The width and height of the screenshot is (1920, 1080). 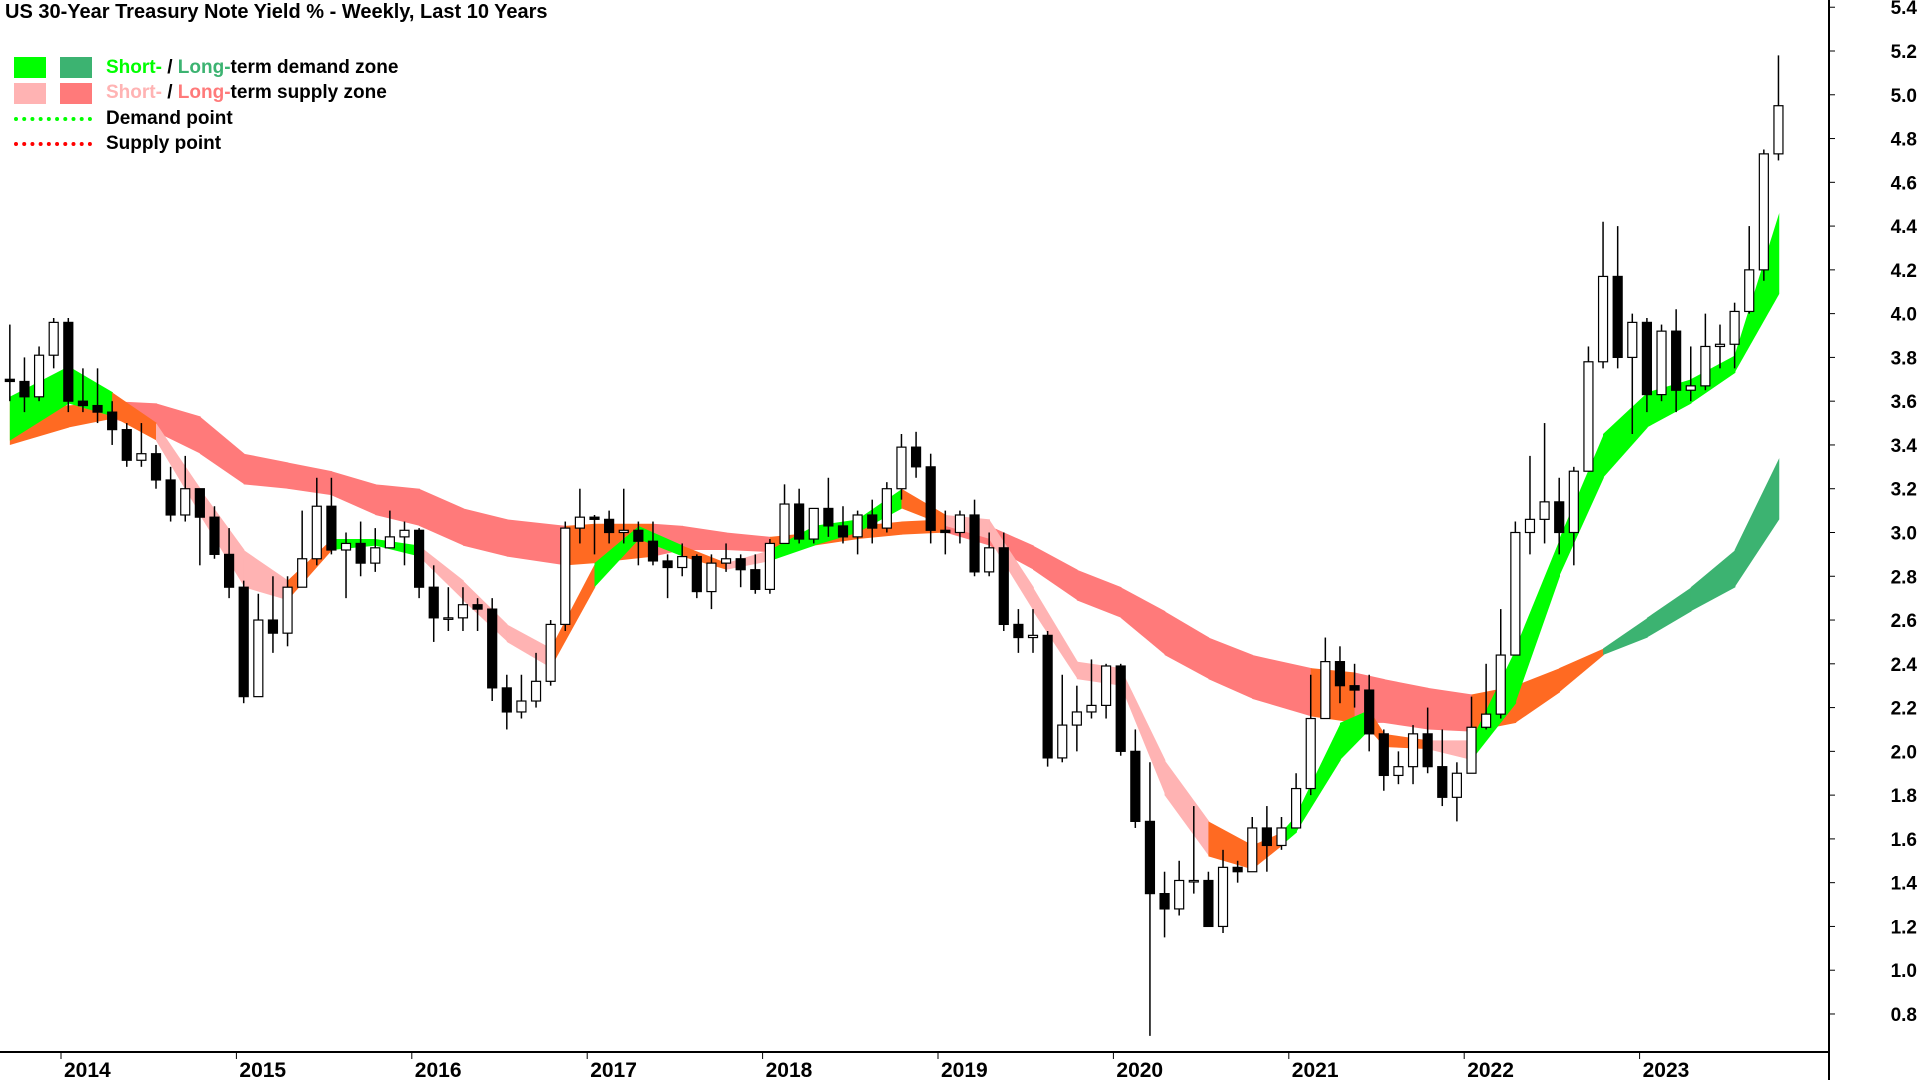 What do you see at coordinates (1904, 577) in the screenshot?
I see `y-tick-label: 2.8` at bounding box center [1904, 577].